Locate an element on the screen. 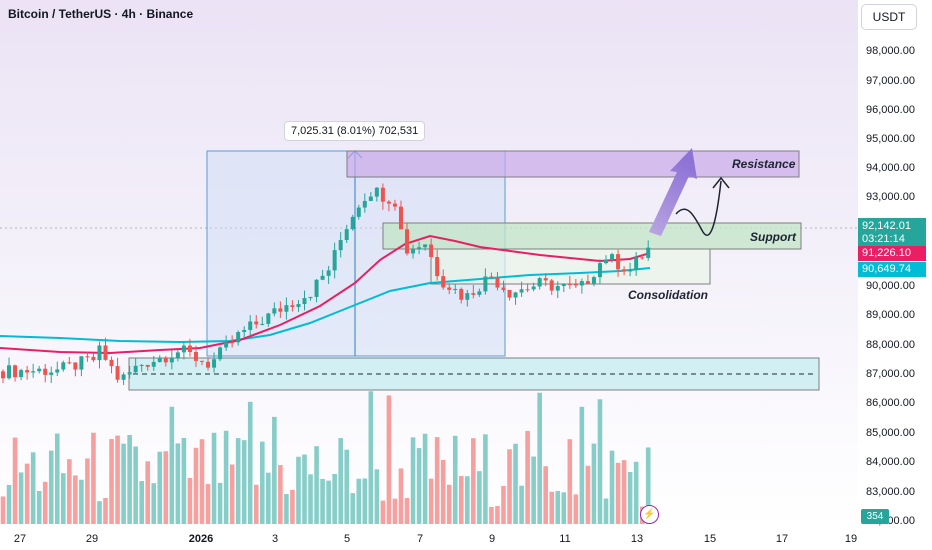 The image size is (932, 550). support-zone is located at coordinates (592, 236).